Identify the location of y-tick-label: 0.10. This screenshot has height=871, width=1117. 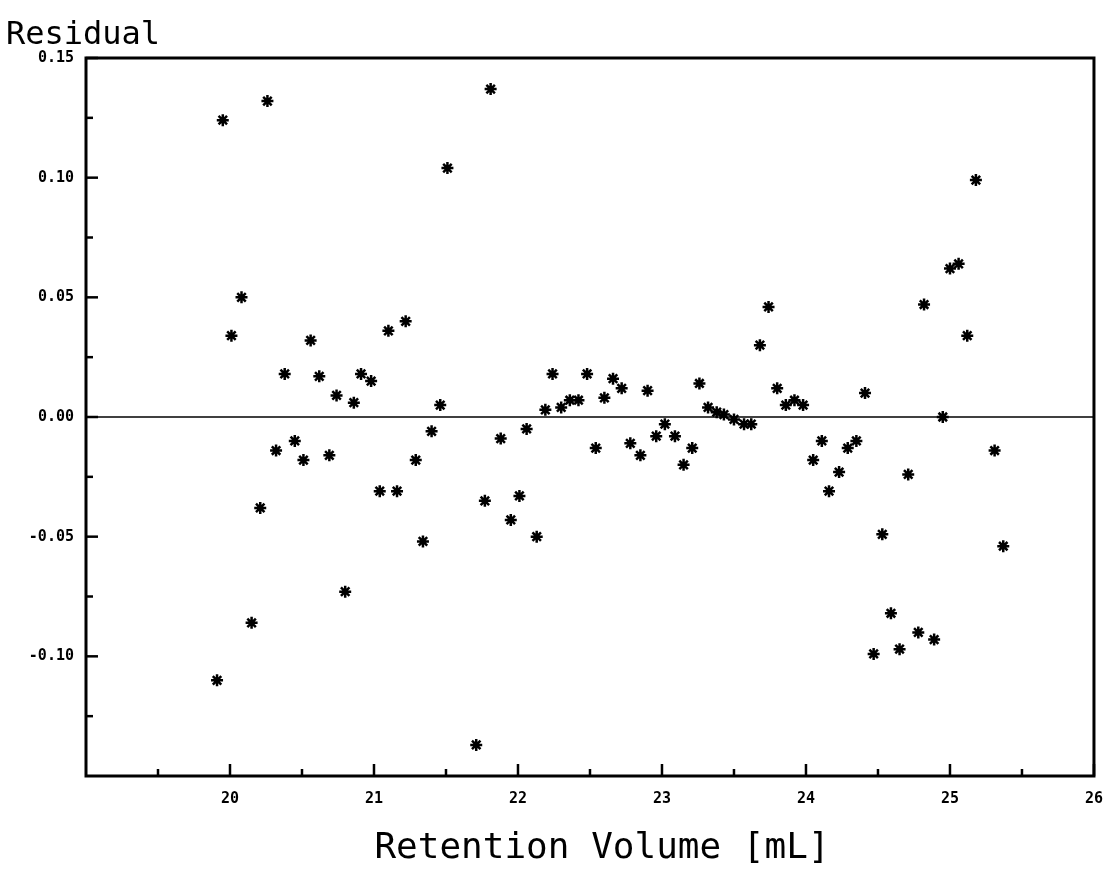
(55, 176).